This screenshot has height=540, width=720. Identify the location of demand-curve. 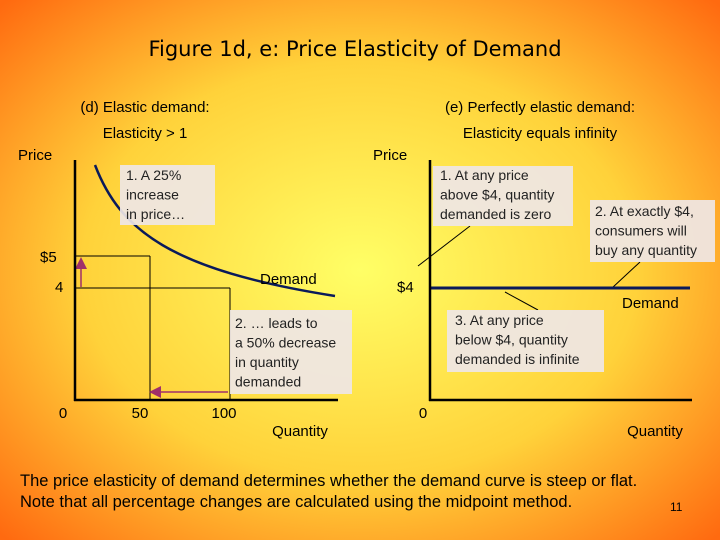
(214, 231).